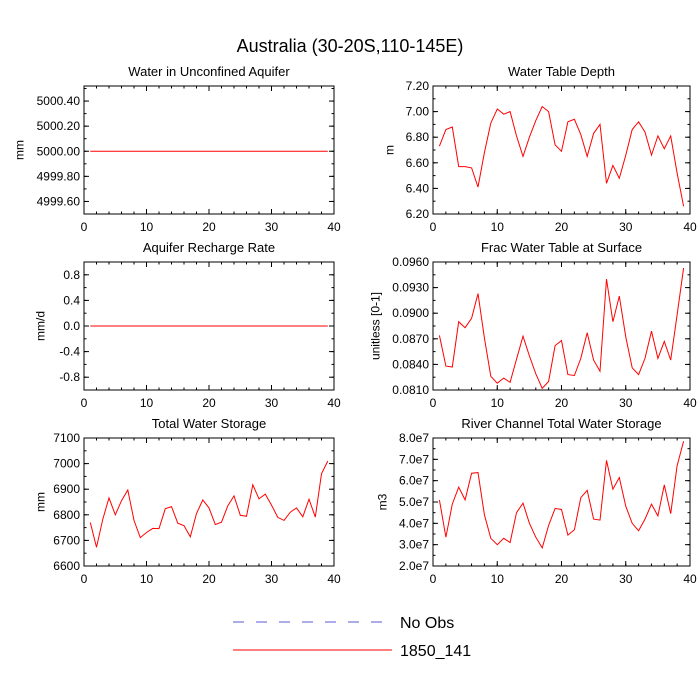  Describe the element at coordinates (40, 326) in the screenshot. I see `y-axis-label: mm/d` at that location.